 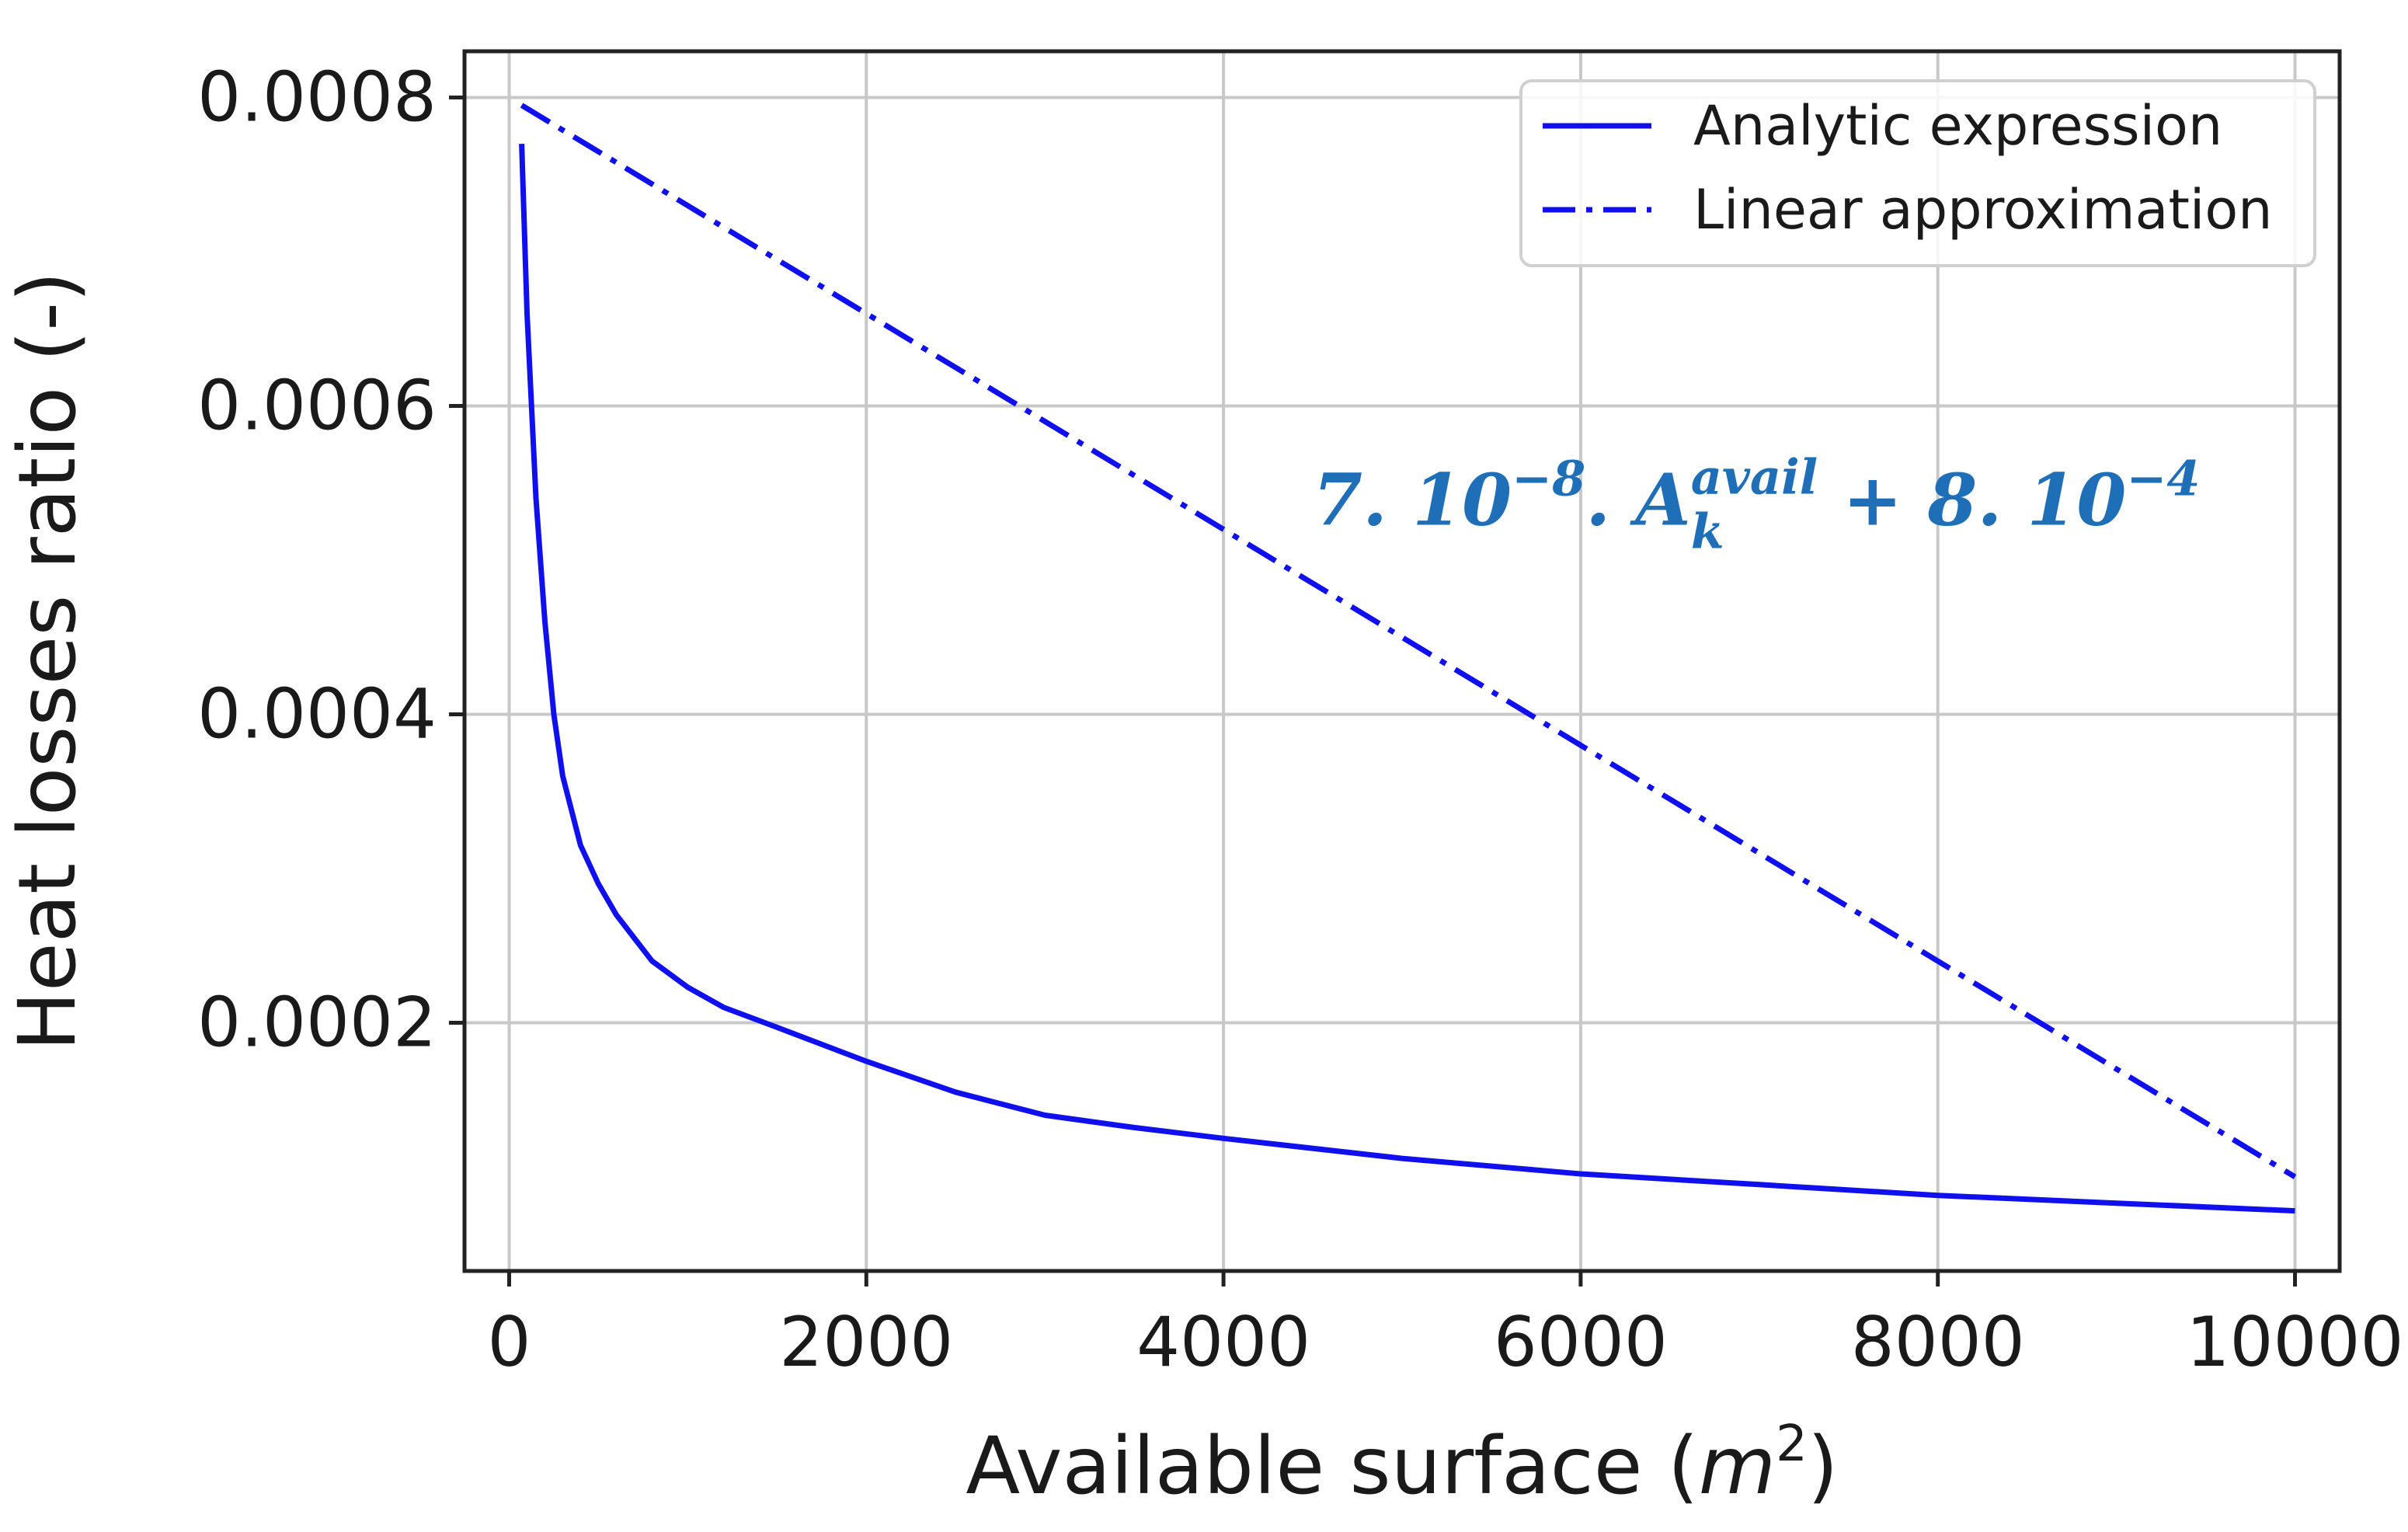 I want to click on x-axis-label-close: ), so click(x=1823, y=1467).